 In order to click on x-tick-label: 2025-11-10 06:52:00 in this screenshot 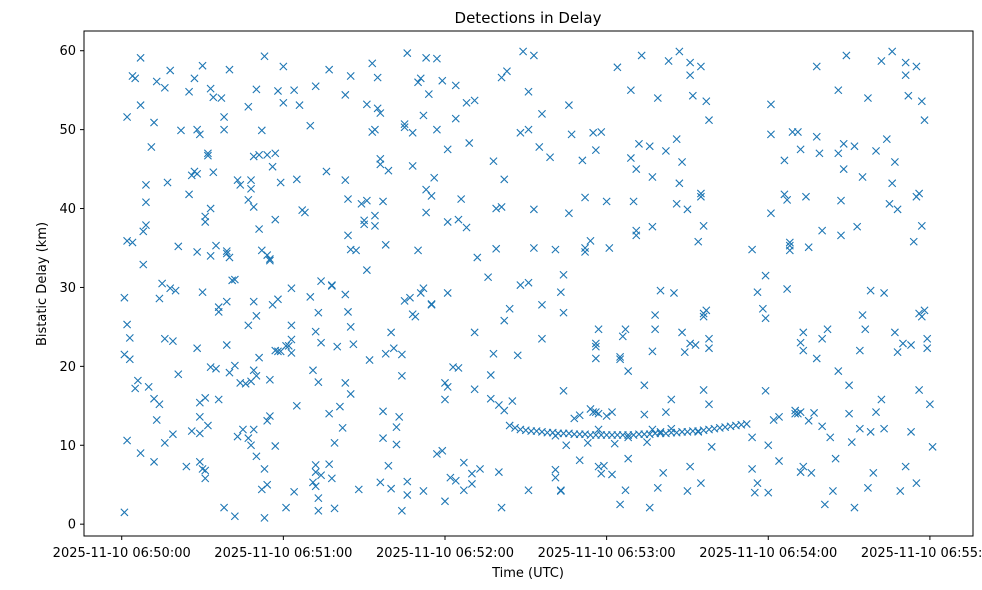, I will do `click(445, 553)`.